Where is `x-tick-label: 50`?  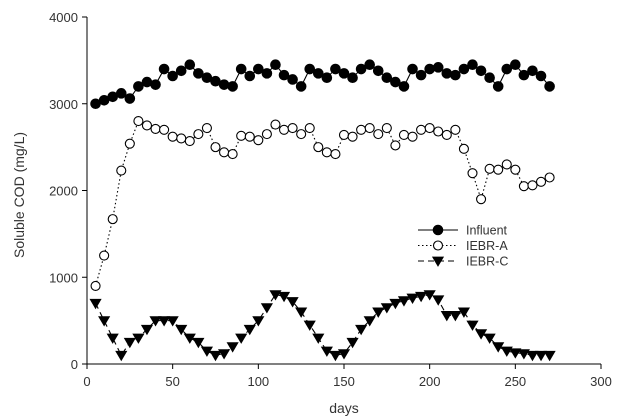
x-tick-label: 50 is located at coordinates (172, 381).